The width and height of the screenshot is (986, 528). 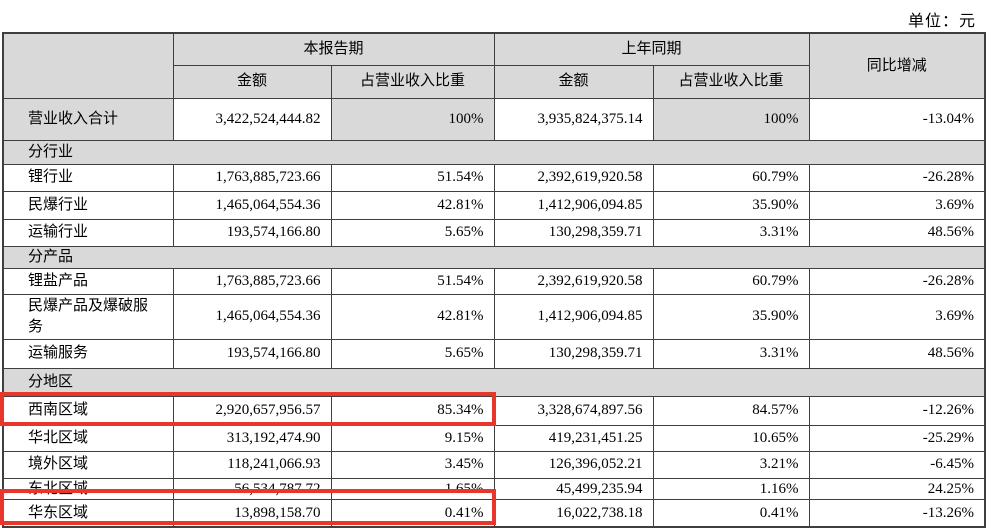 What do you see at coordinates (573, 81) in the screenshot?
I see `header-prior-amount: 金额` at bounding box center [573, 81].